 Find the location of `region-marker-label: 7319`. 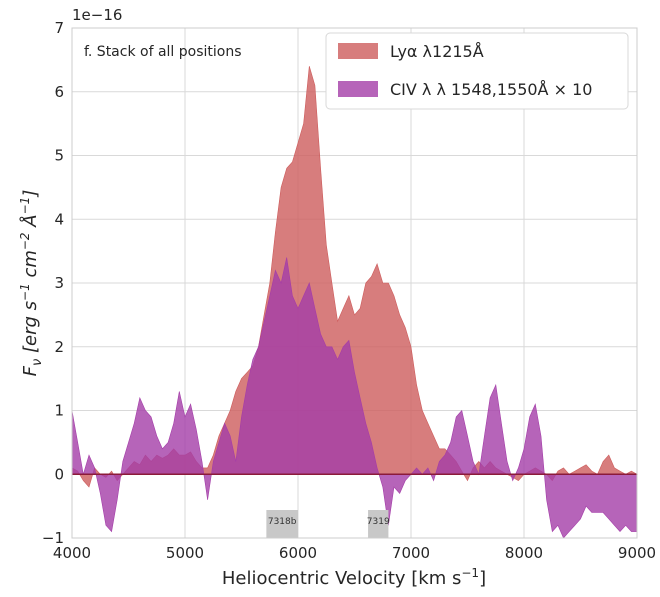

region-marker-label: 7319 is located at coordinates (378, 522).